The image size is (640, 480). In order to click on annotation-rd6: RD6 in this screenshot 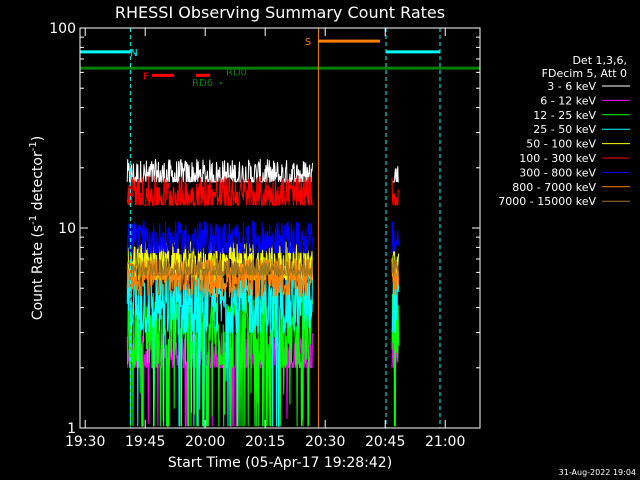, I will do `click(202, 83)`.